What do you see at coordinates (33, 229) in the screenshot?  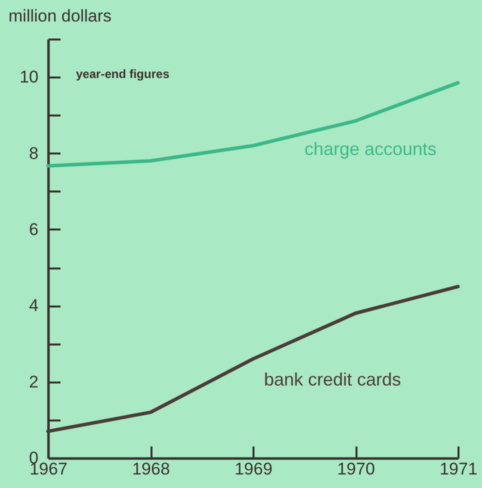 I see `y-tick-label: 6` at bounding box center [33, 229].